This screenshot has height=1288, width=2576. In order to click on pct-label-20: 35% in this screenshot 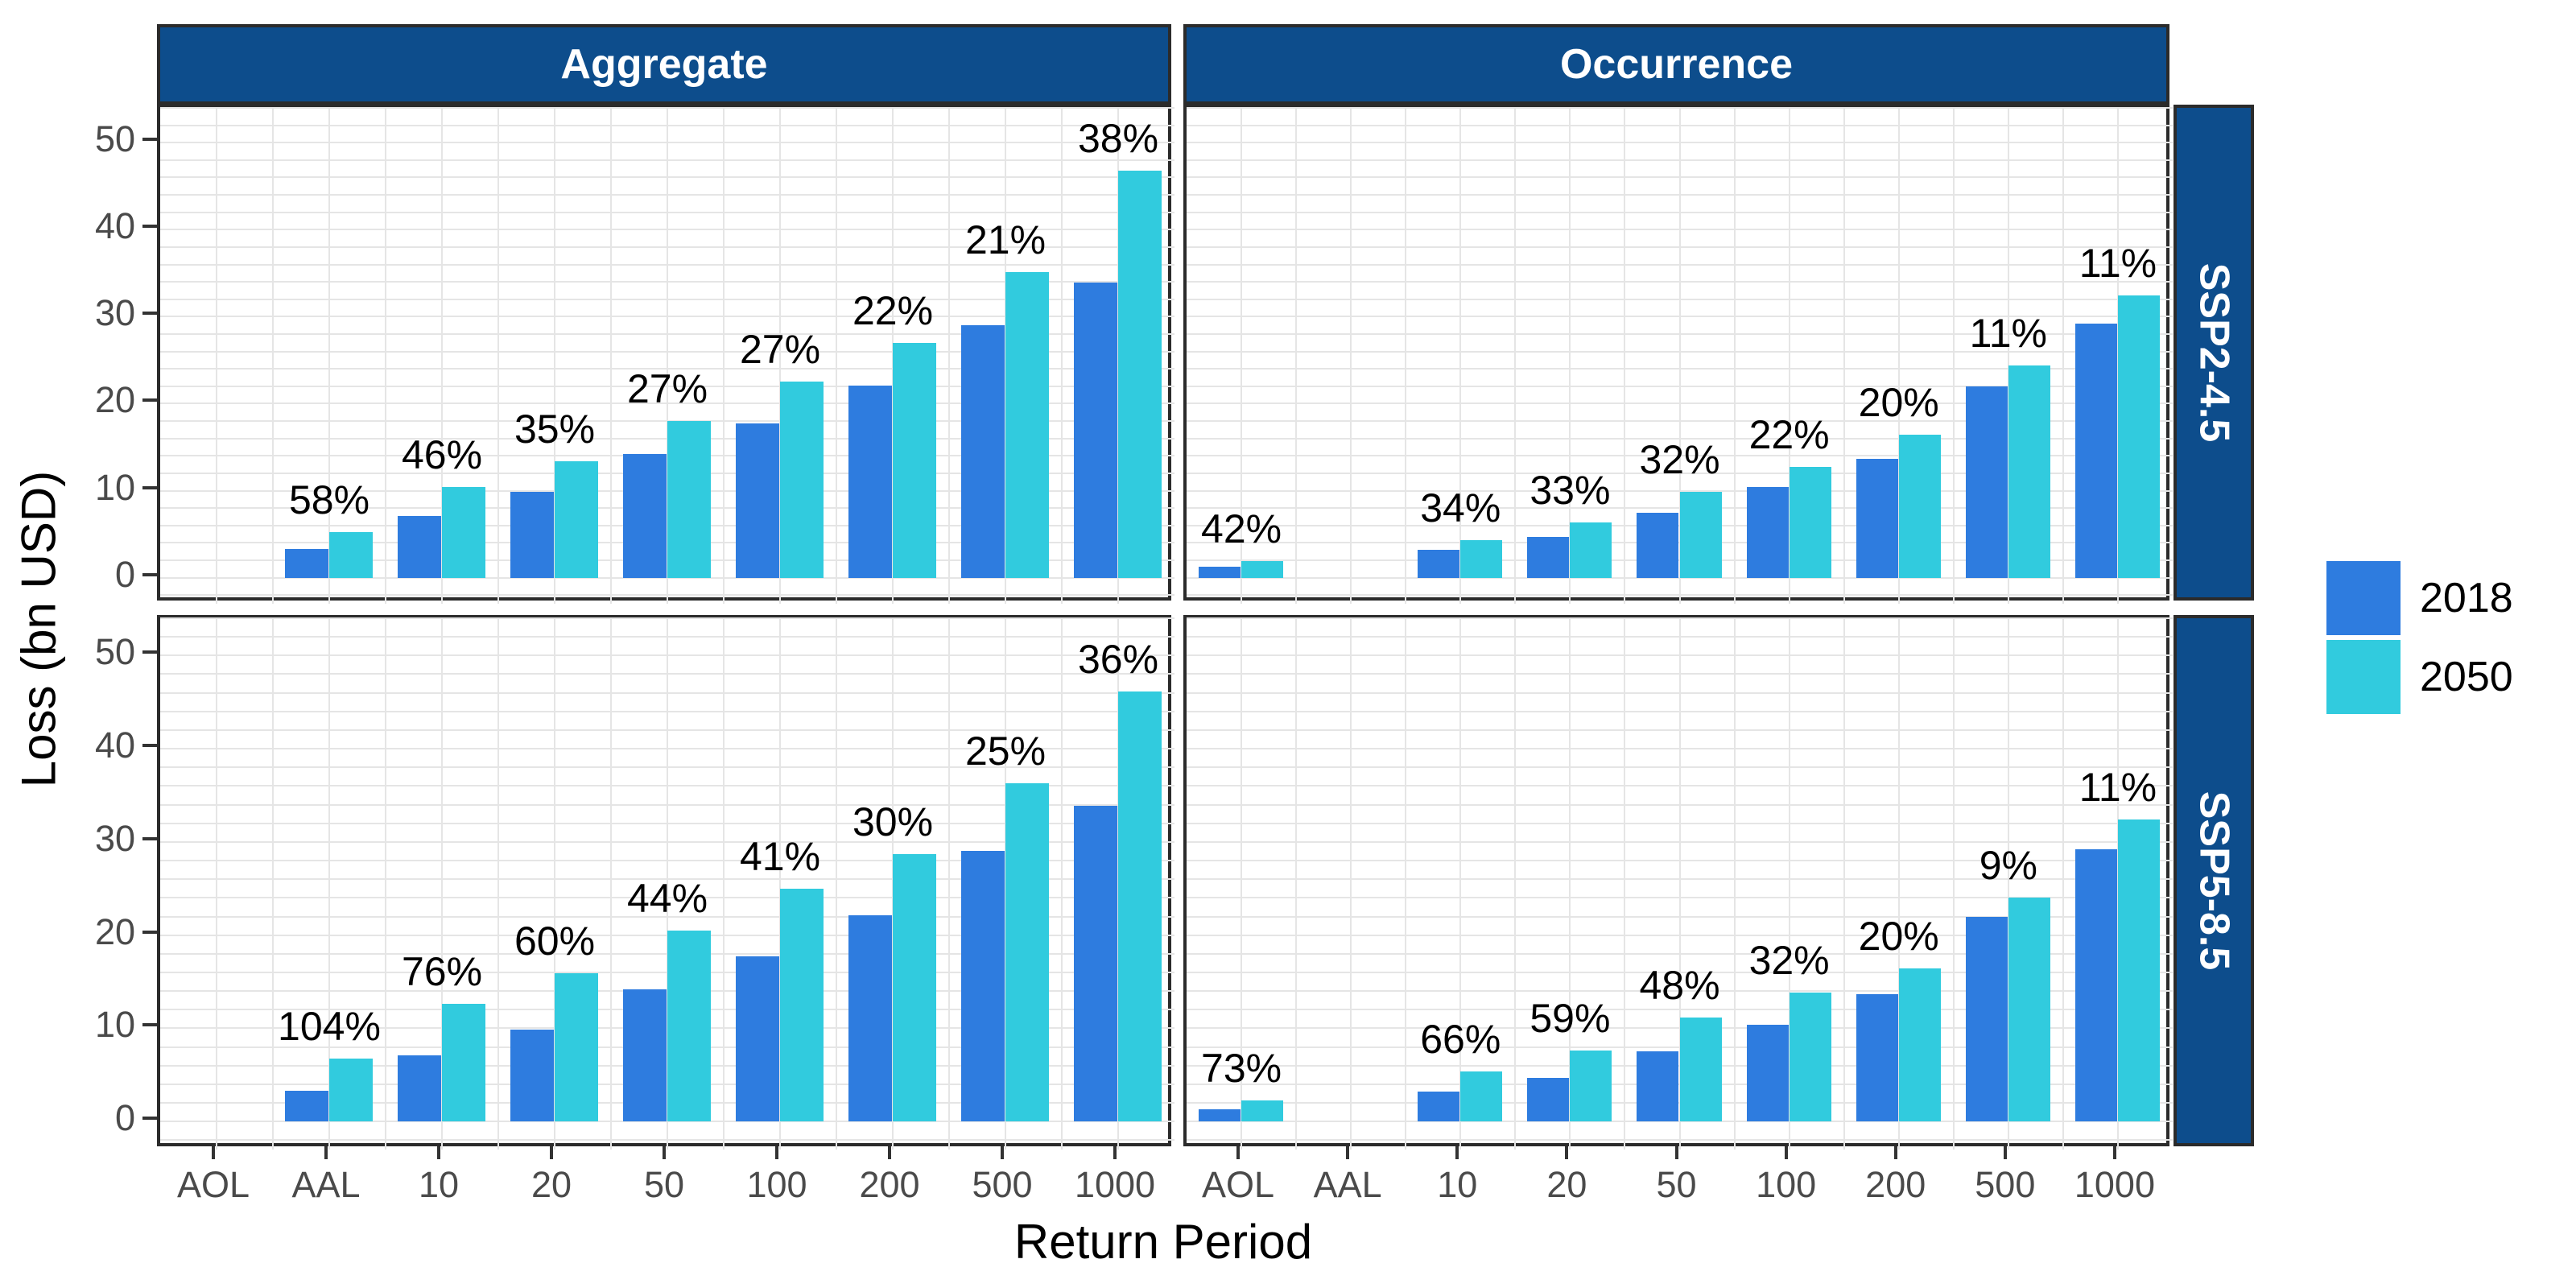, I will do `click(555, 429)`.